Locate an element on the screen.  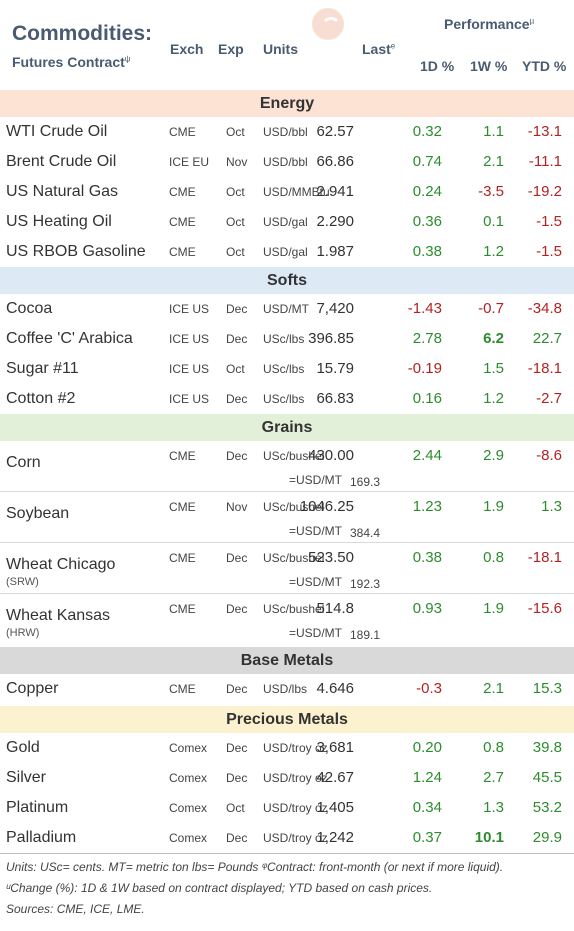
column-header-performance: Performanceµ is located at coordinates (489, 24).